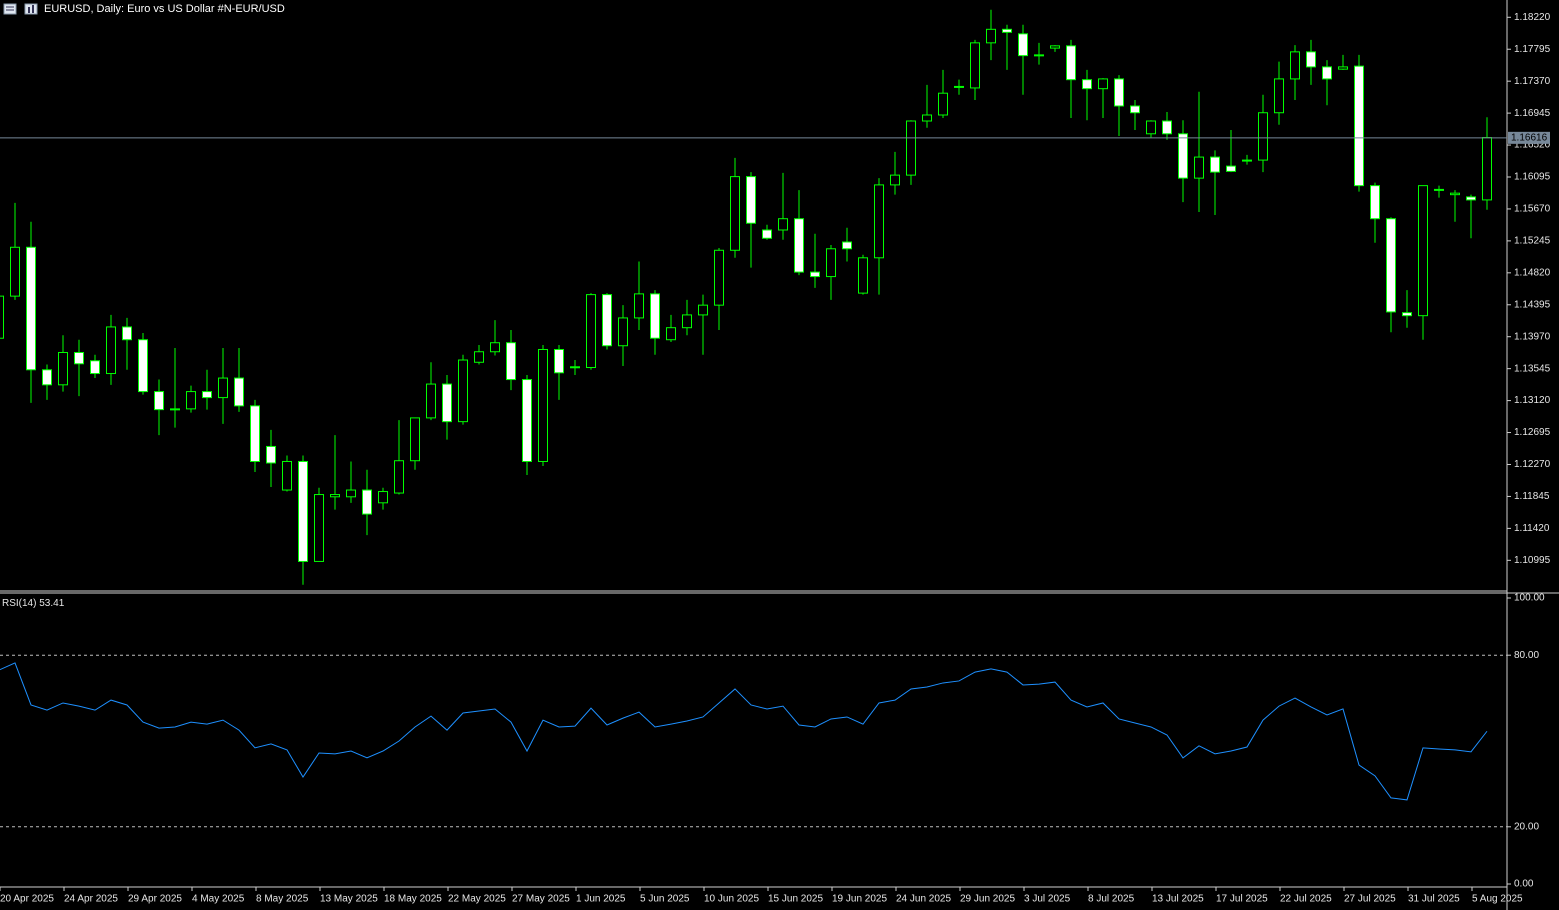 The image size is (1559, 910). Describe the element at coordinates (859, 899) in the screenshot. I see `x-tick-label: 19 Jun 2025` at that location.